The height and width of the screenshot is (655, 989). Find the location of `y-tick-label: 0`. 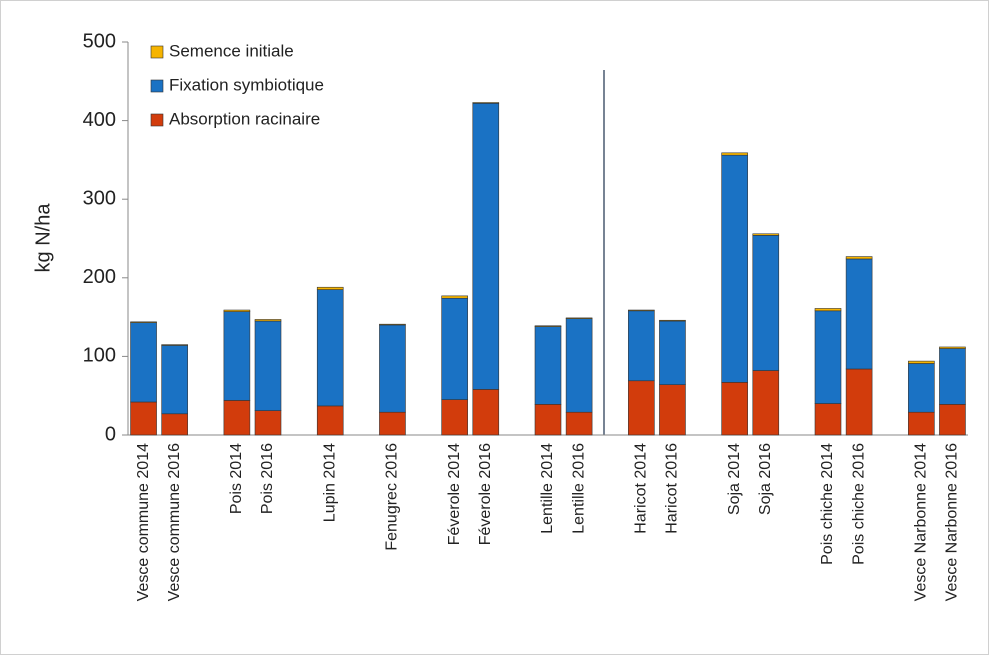

y-tick-label: 0 is located at coordinates (110, 434).